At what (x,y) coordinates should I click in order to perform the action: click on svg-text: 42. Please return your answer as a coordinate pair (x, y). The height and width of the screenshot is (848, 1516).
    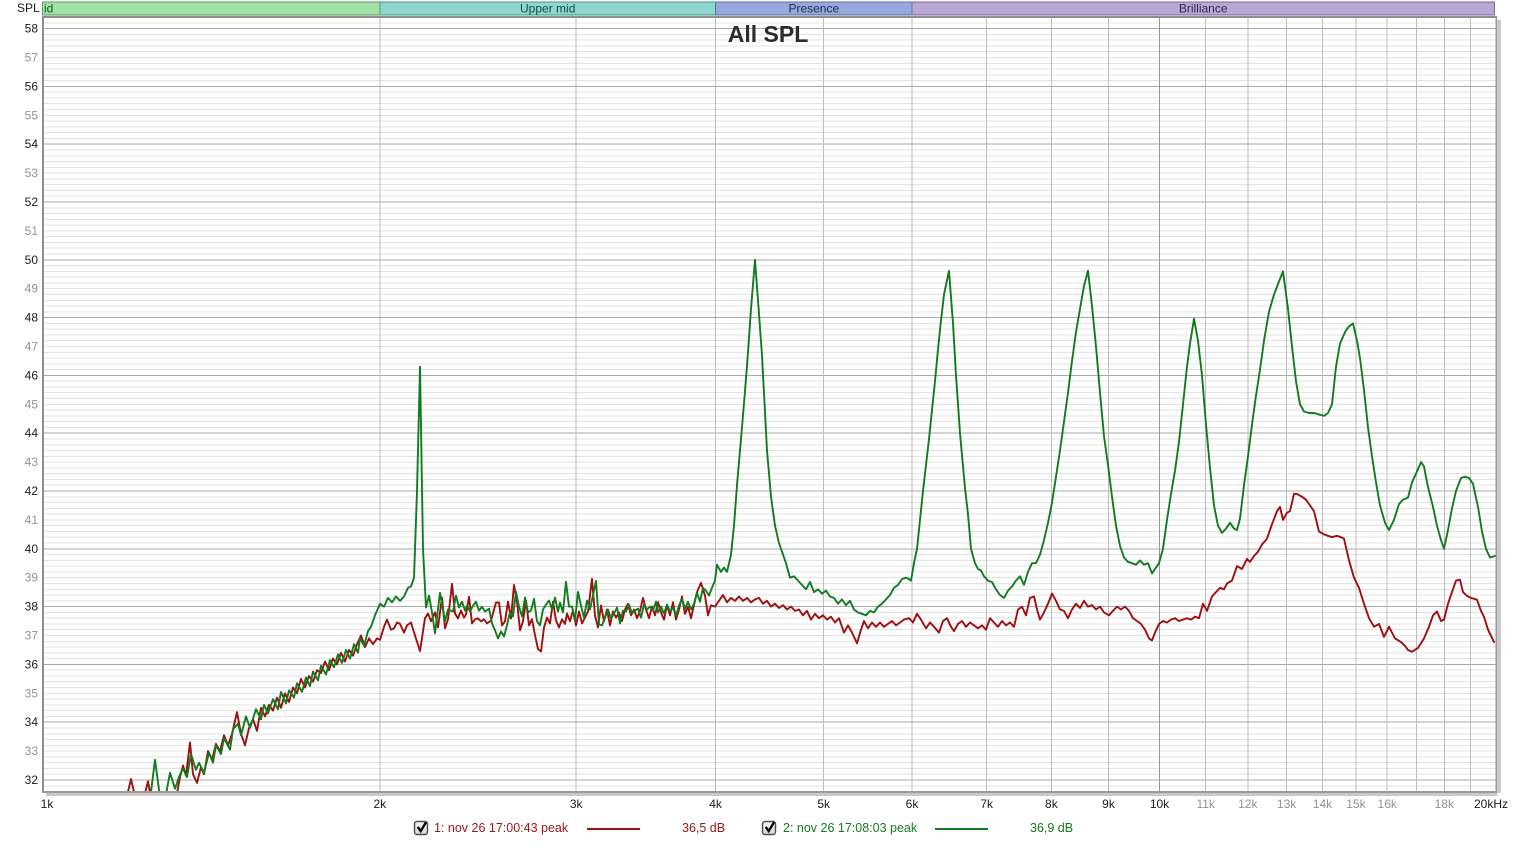
    Looking at the image, I should click on (32, 491).